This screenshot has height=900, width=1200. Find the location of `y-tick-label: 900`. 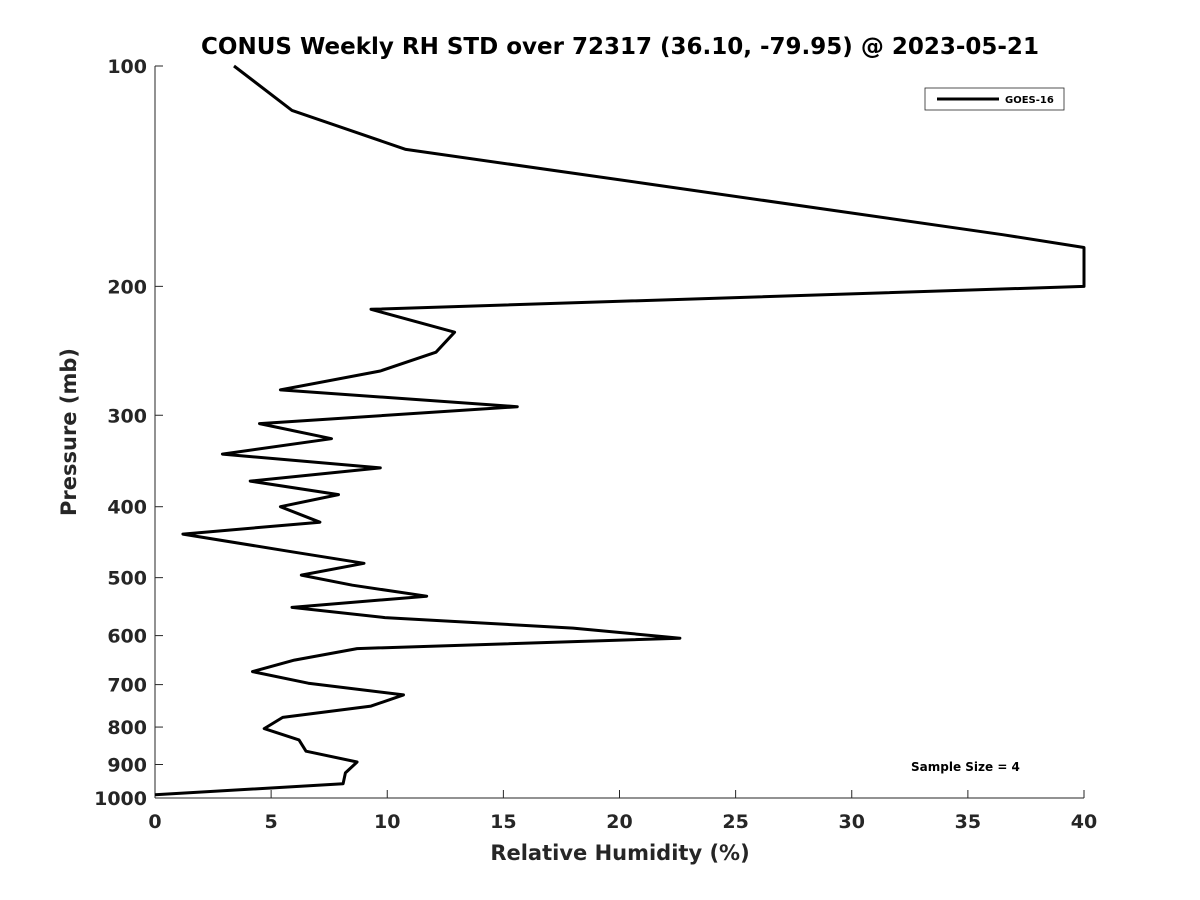

y-tick-label: 900 is located at coordinates (127, 766).